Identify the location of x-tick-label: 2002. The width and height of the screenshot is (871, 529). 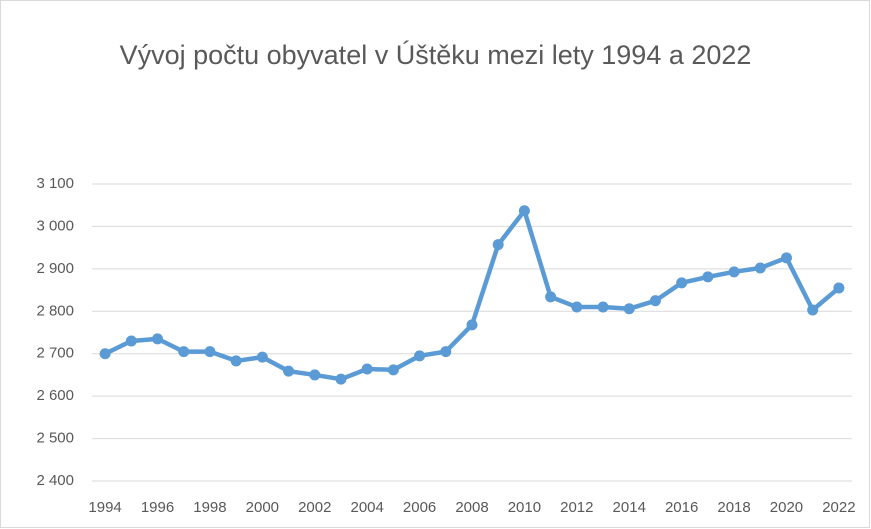
(314, 507).